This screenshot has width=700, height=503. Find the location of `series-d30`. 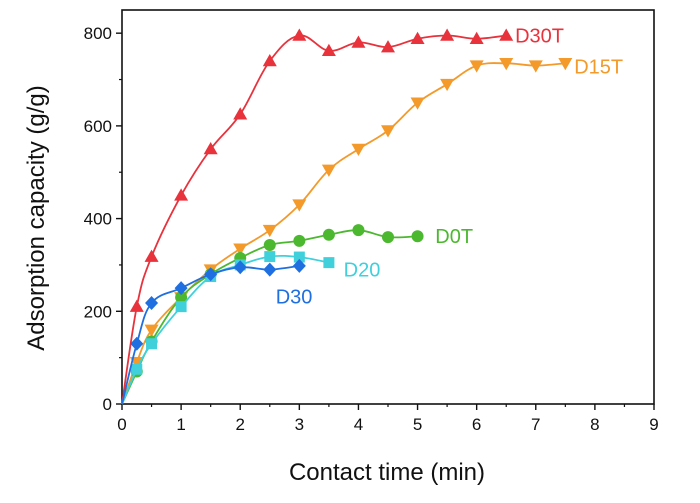

series-d30 is located at coordinates (213, 331).